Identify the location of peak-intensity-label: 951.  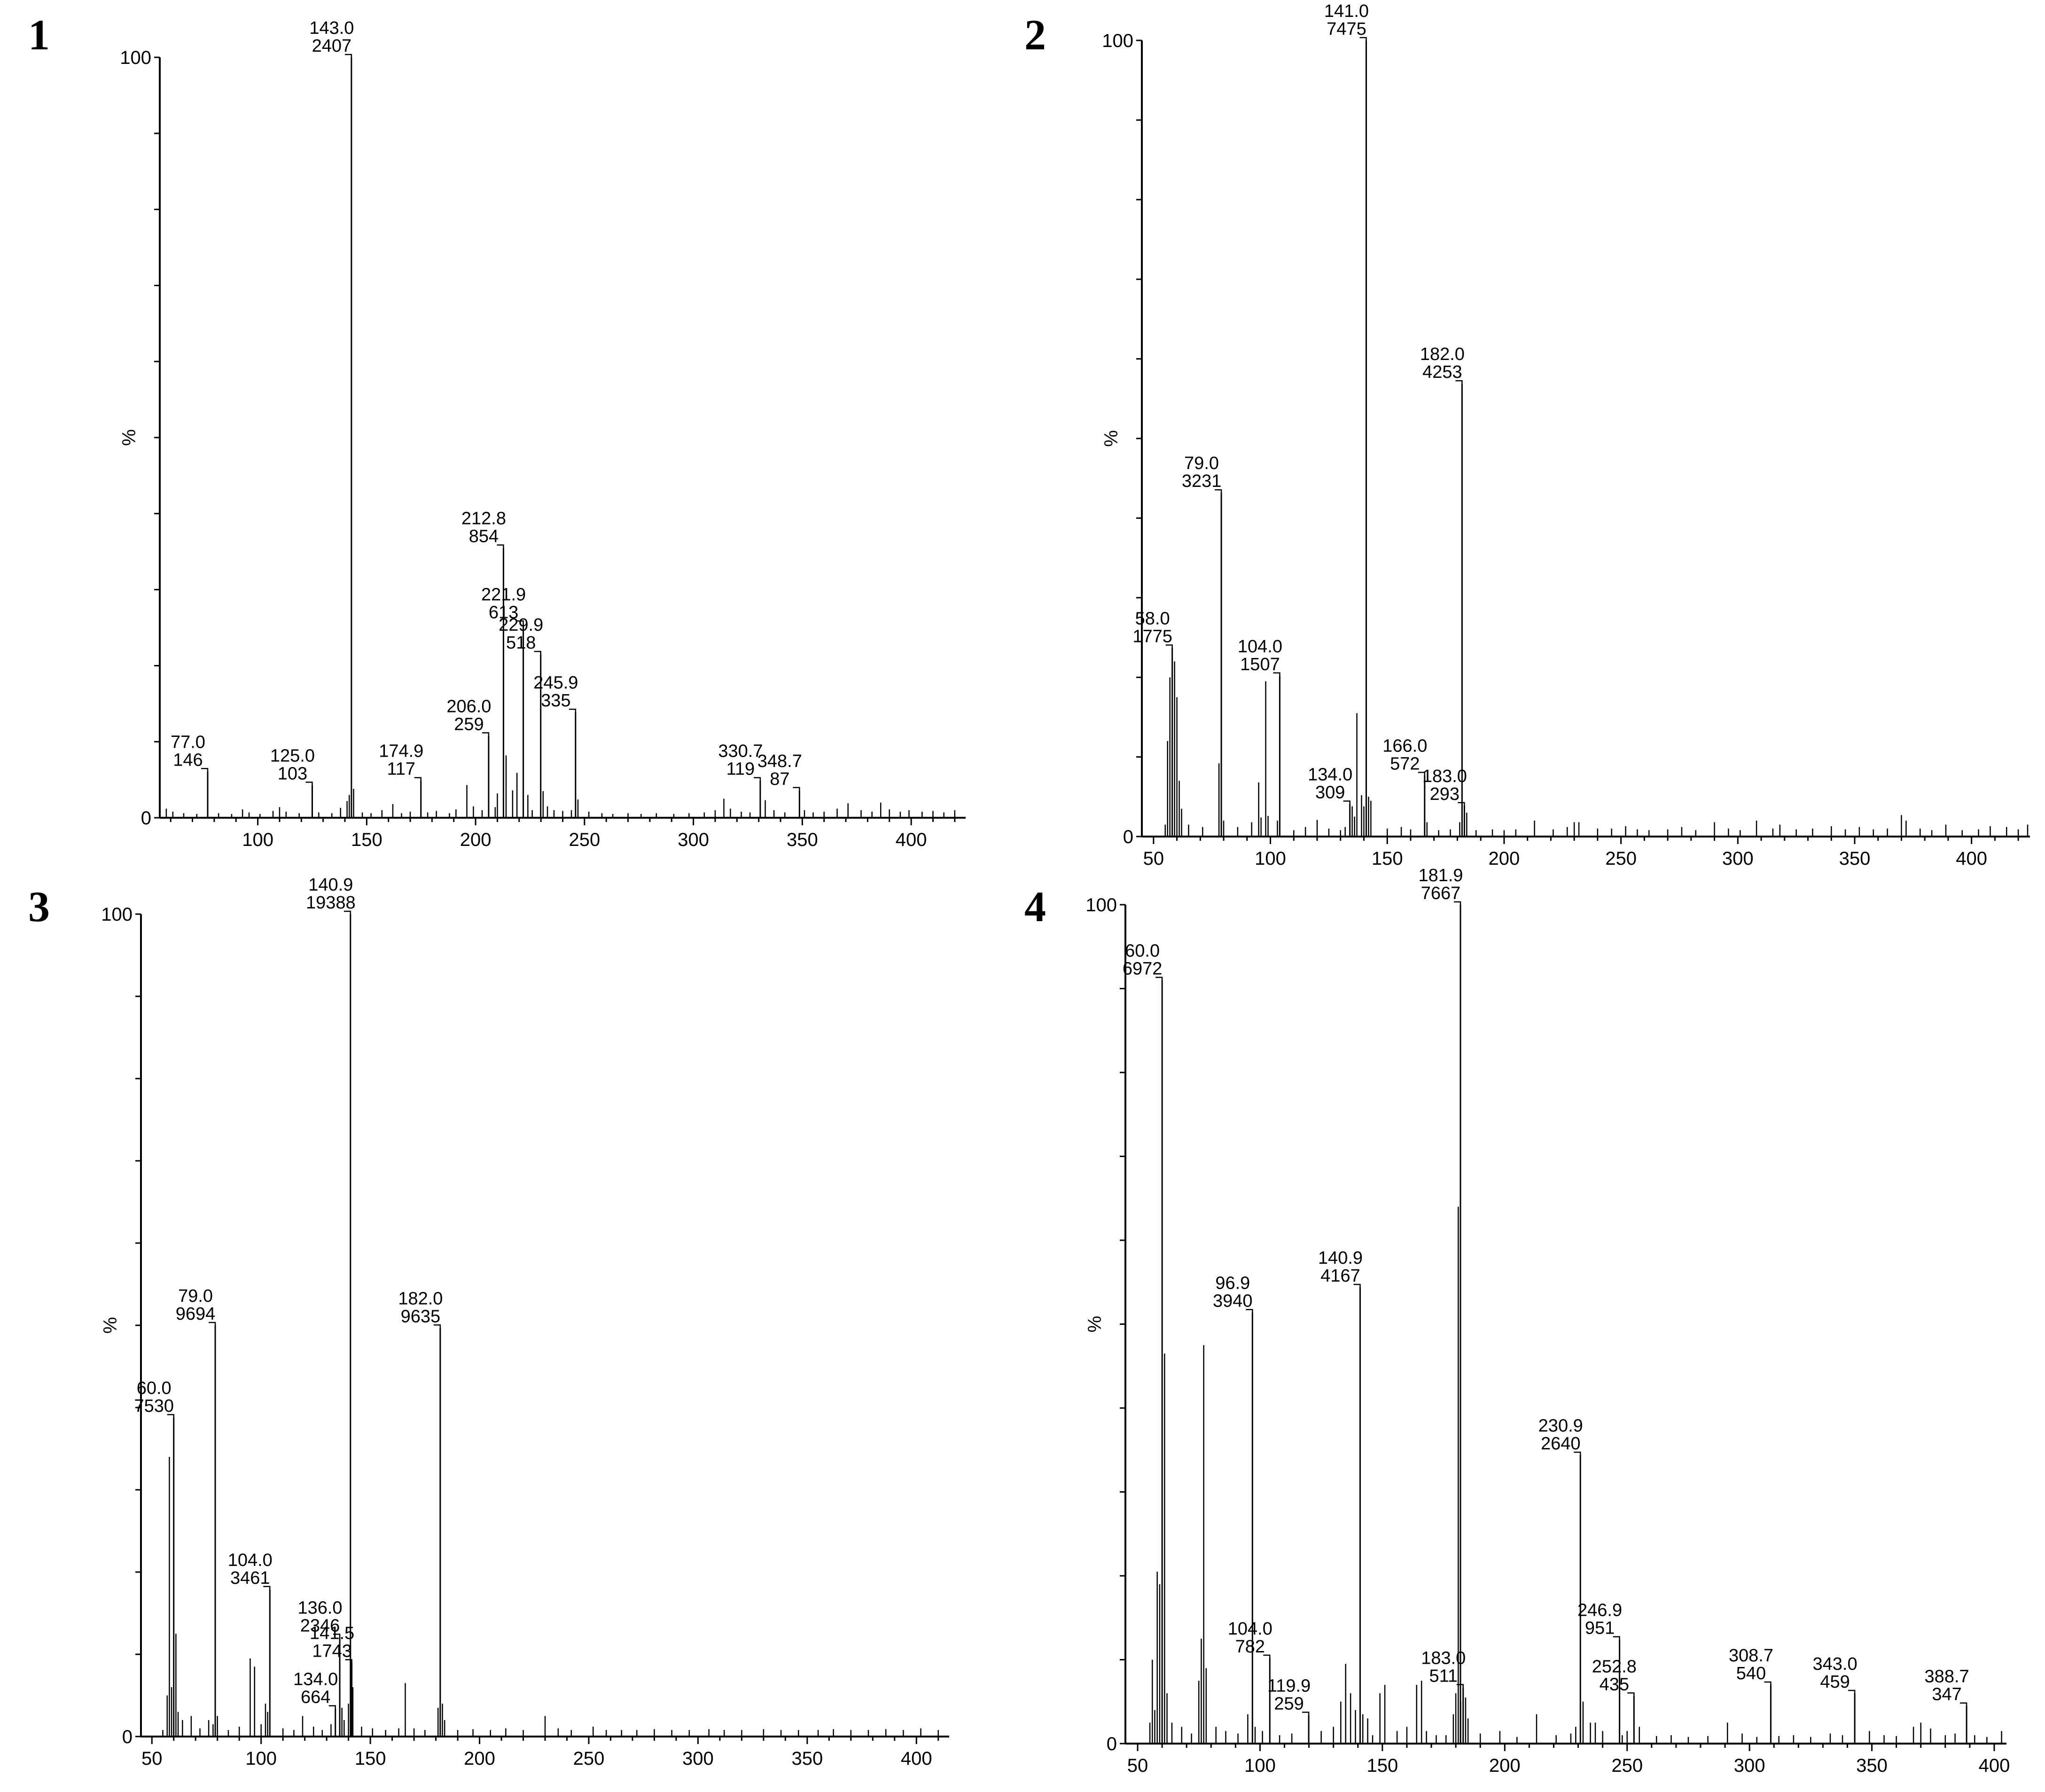
(1600, 1628).